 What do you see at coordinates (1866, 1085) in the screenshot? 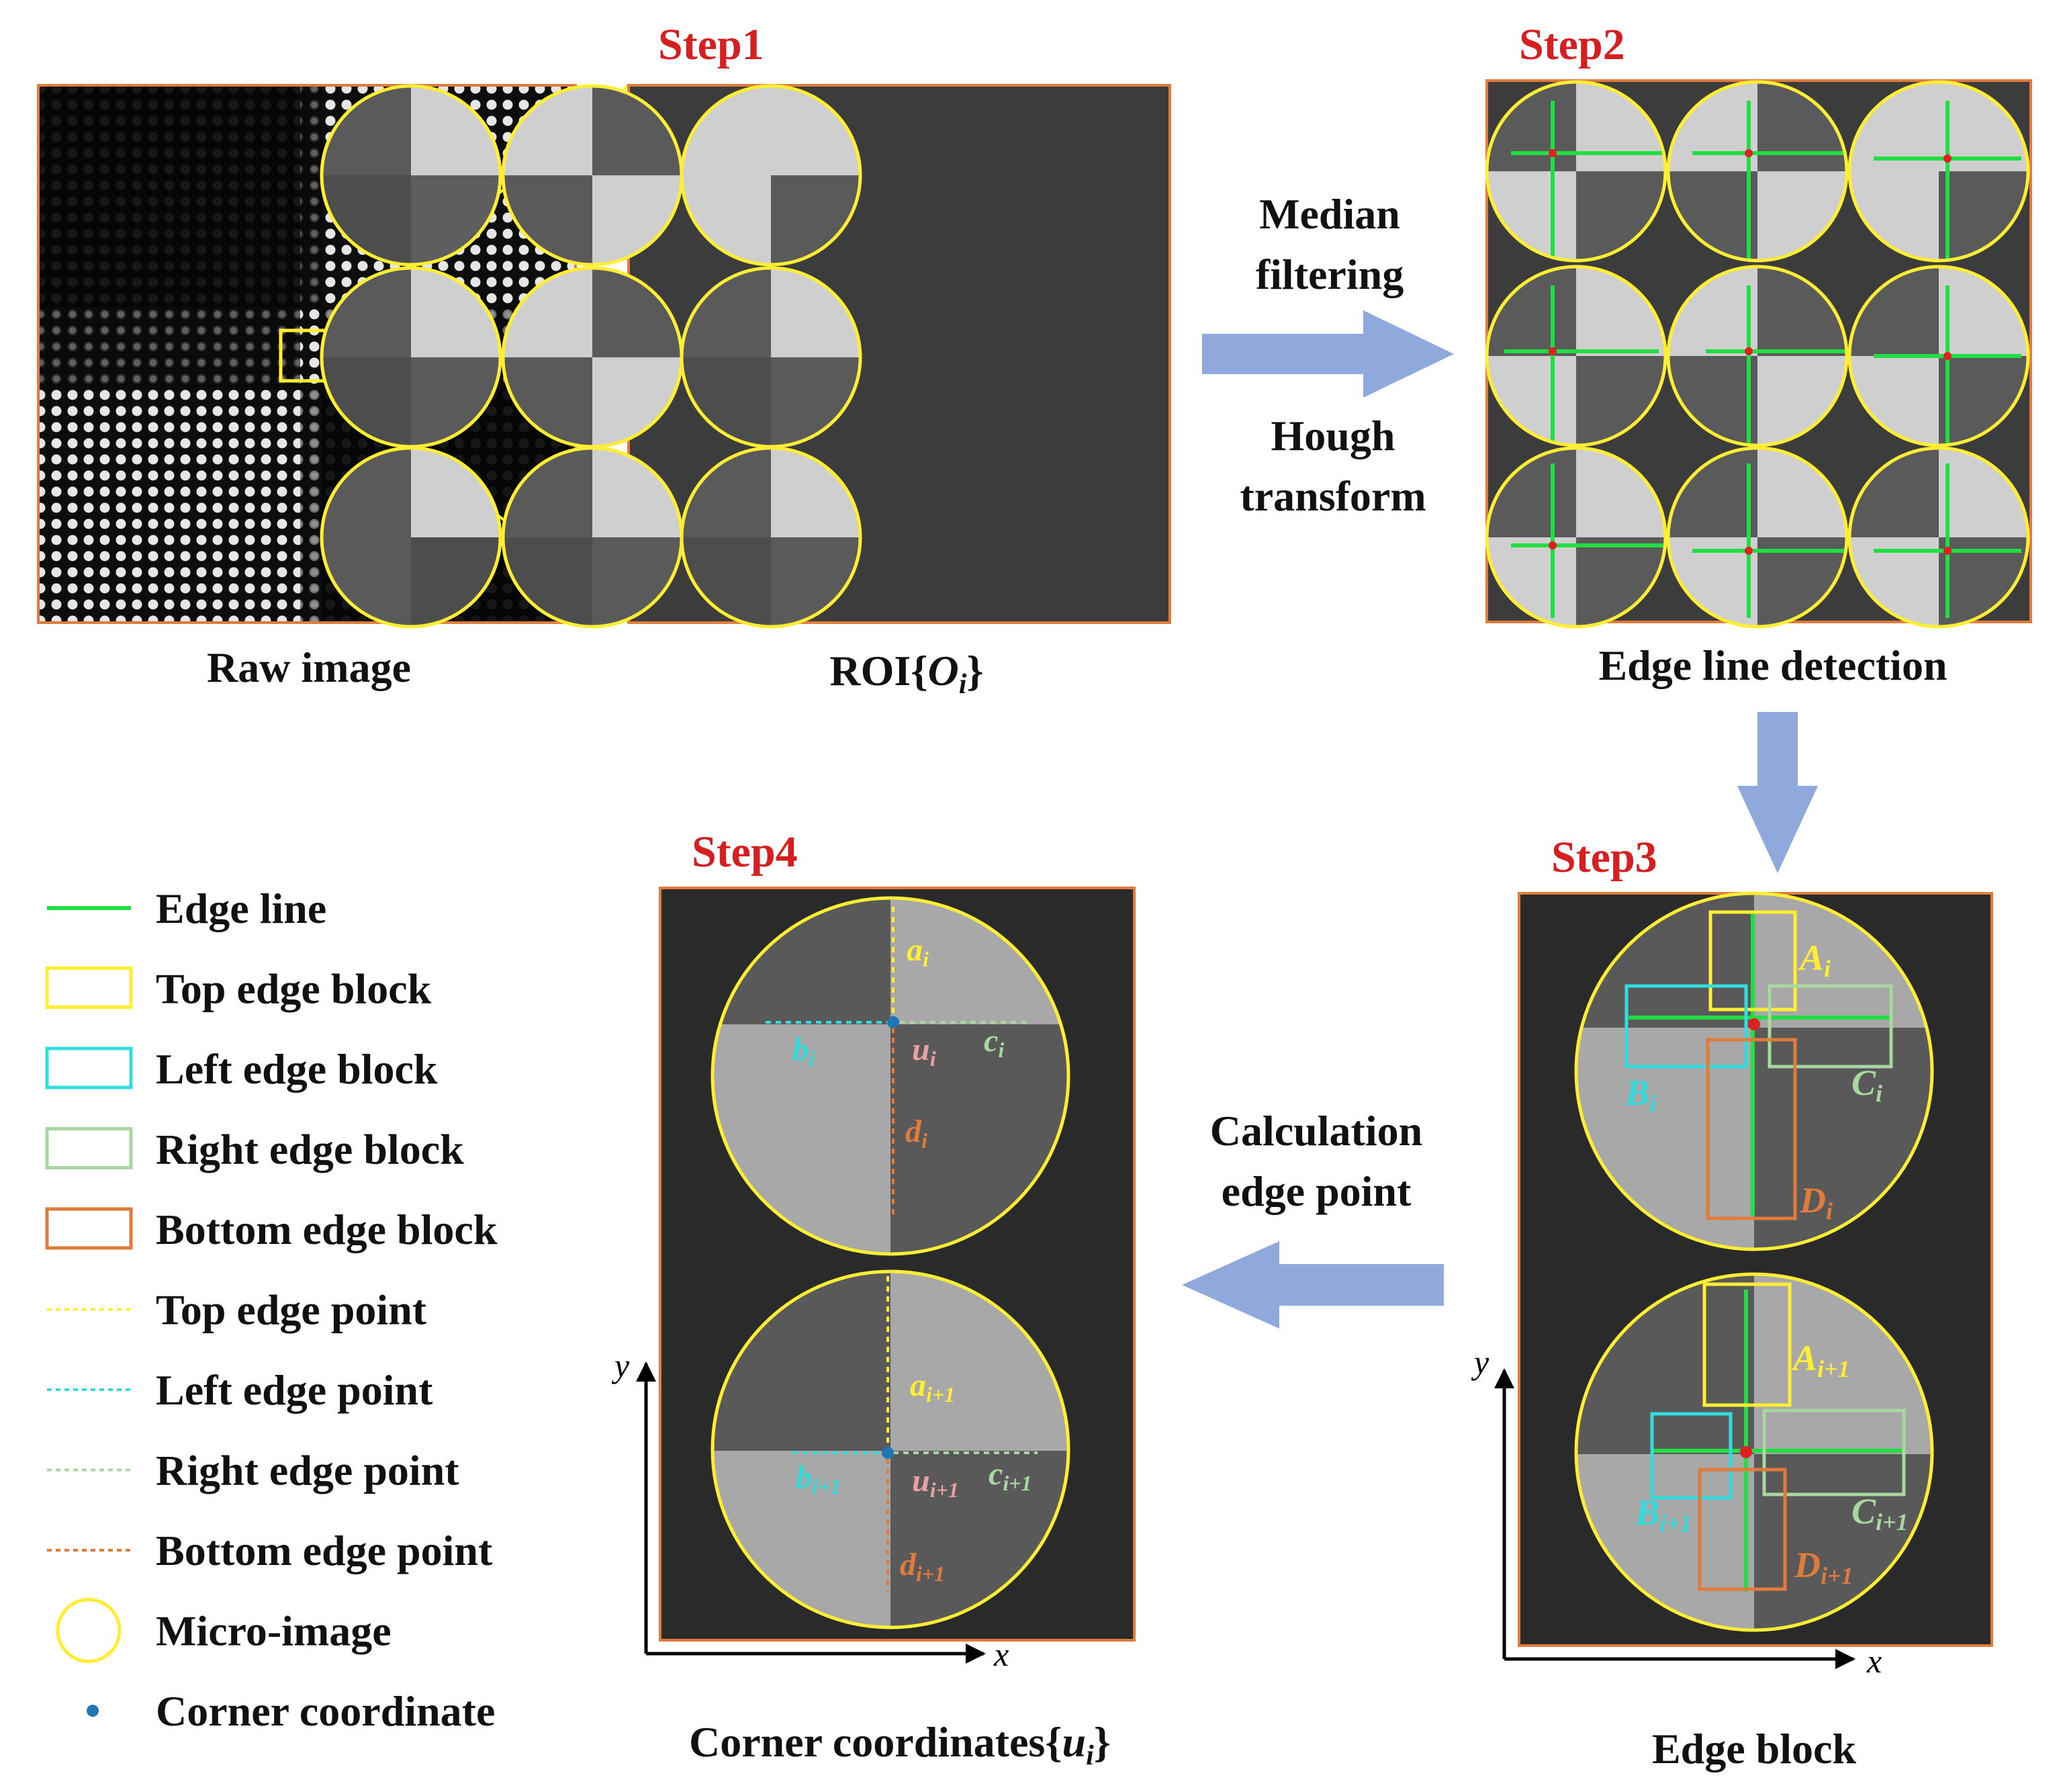
I see `label-C-i: Ci` at bounding box center [1866, 1085].